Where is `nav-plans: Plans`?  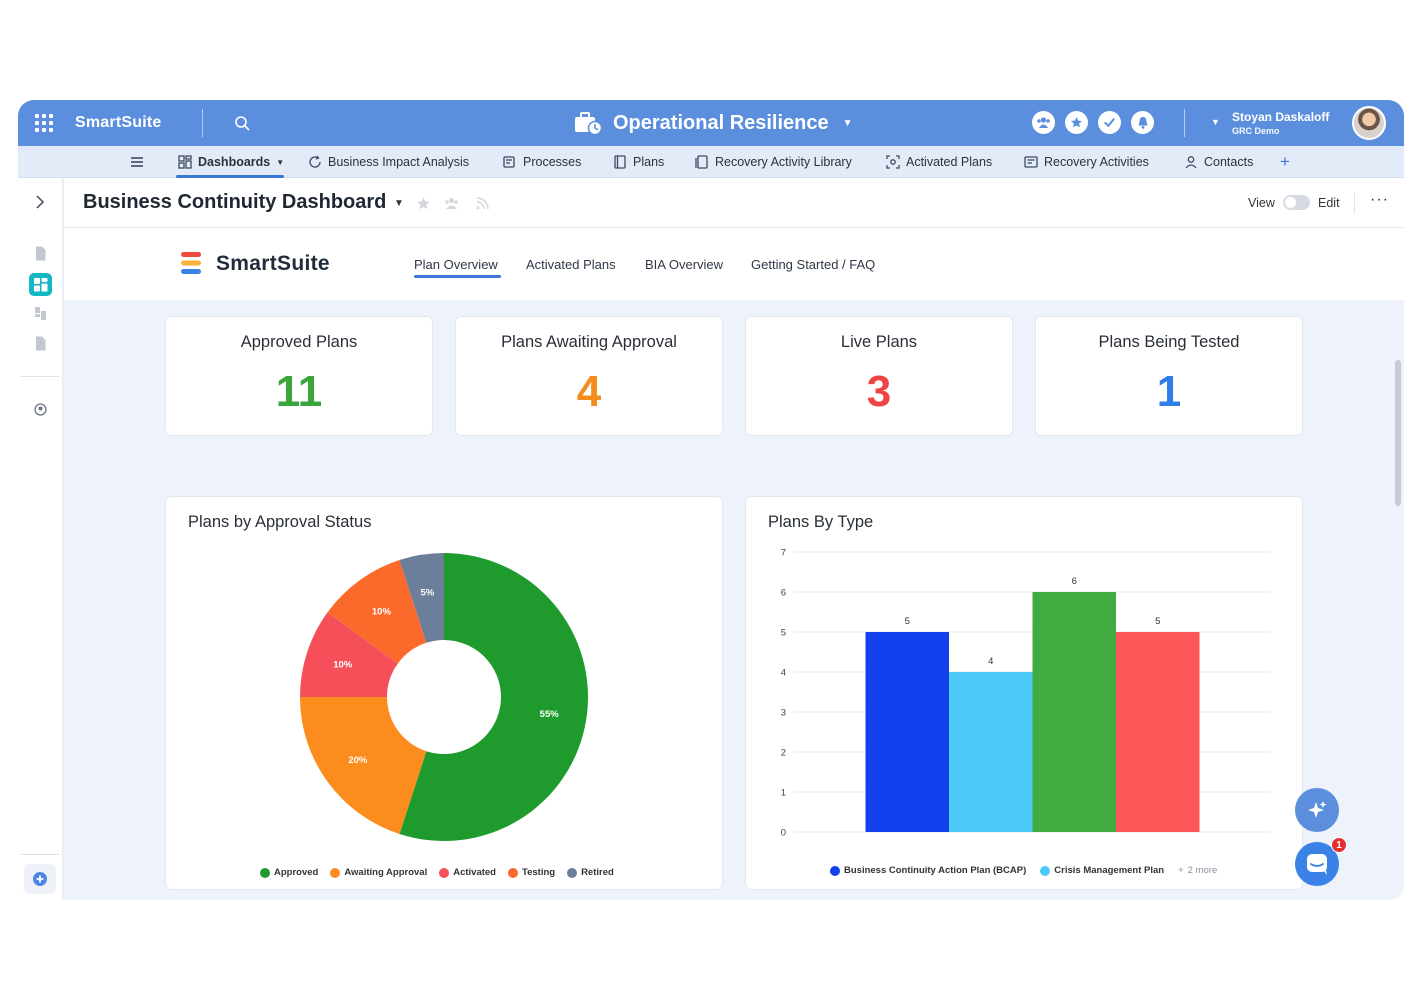
nav-plans: Plans is located at coordinates (638, 162).